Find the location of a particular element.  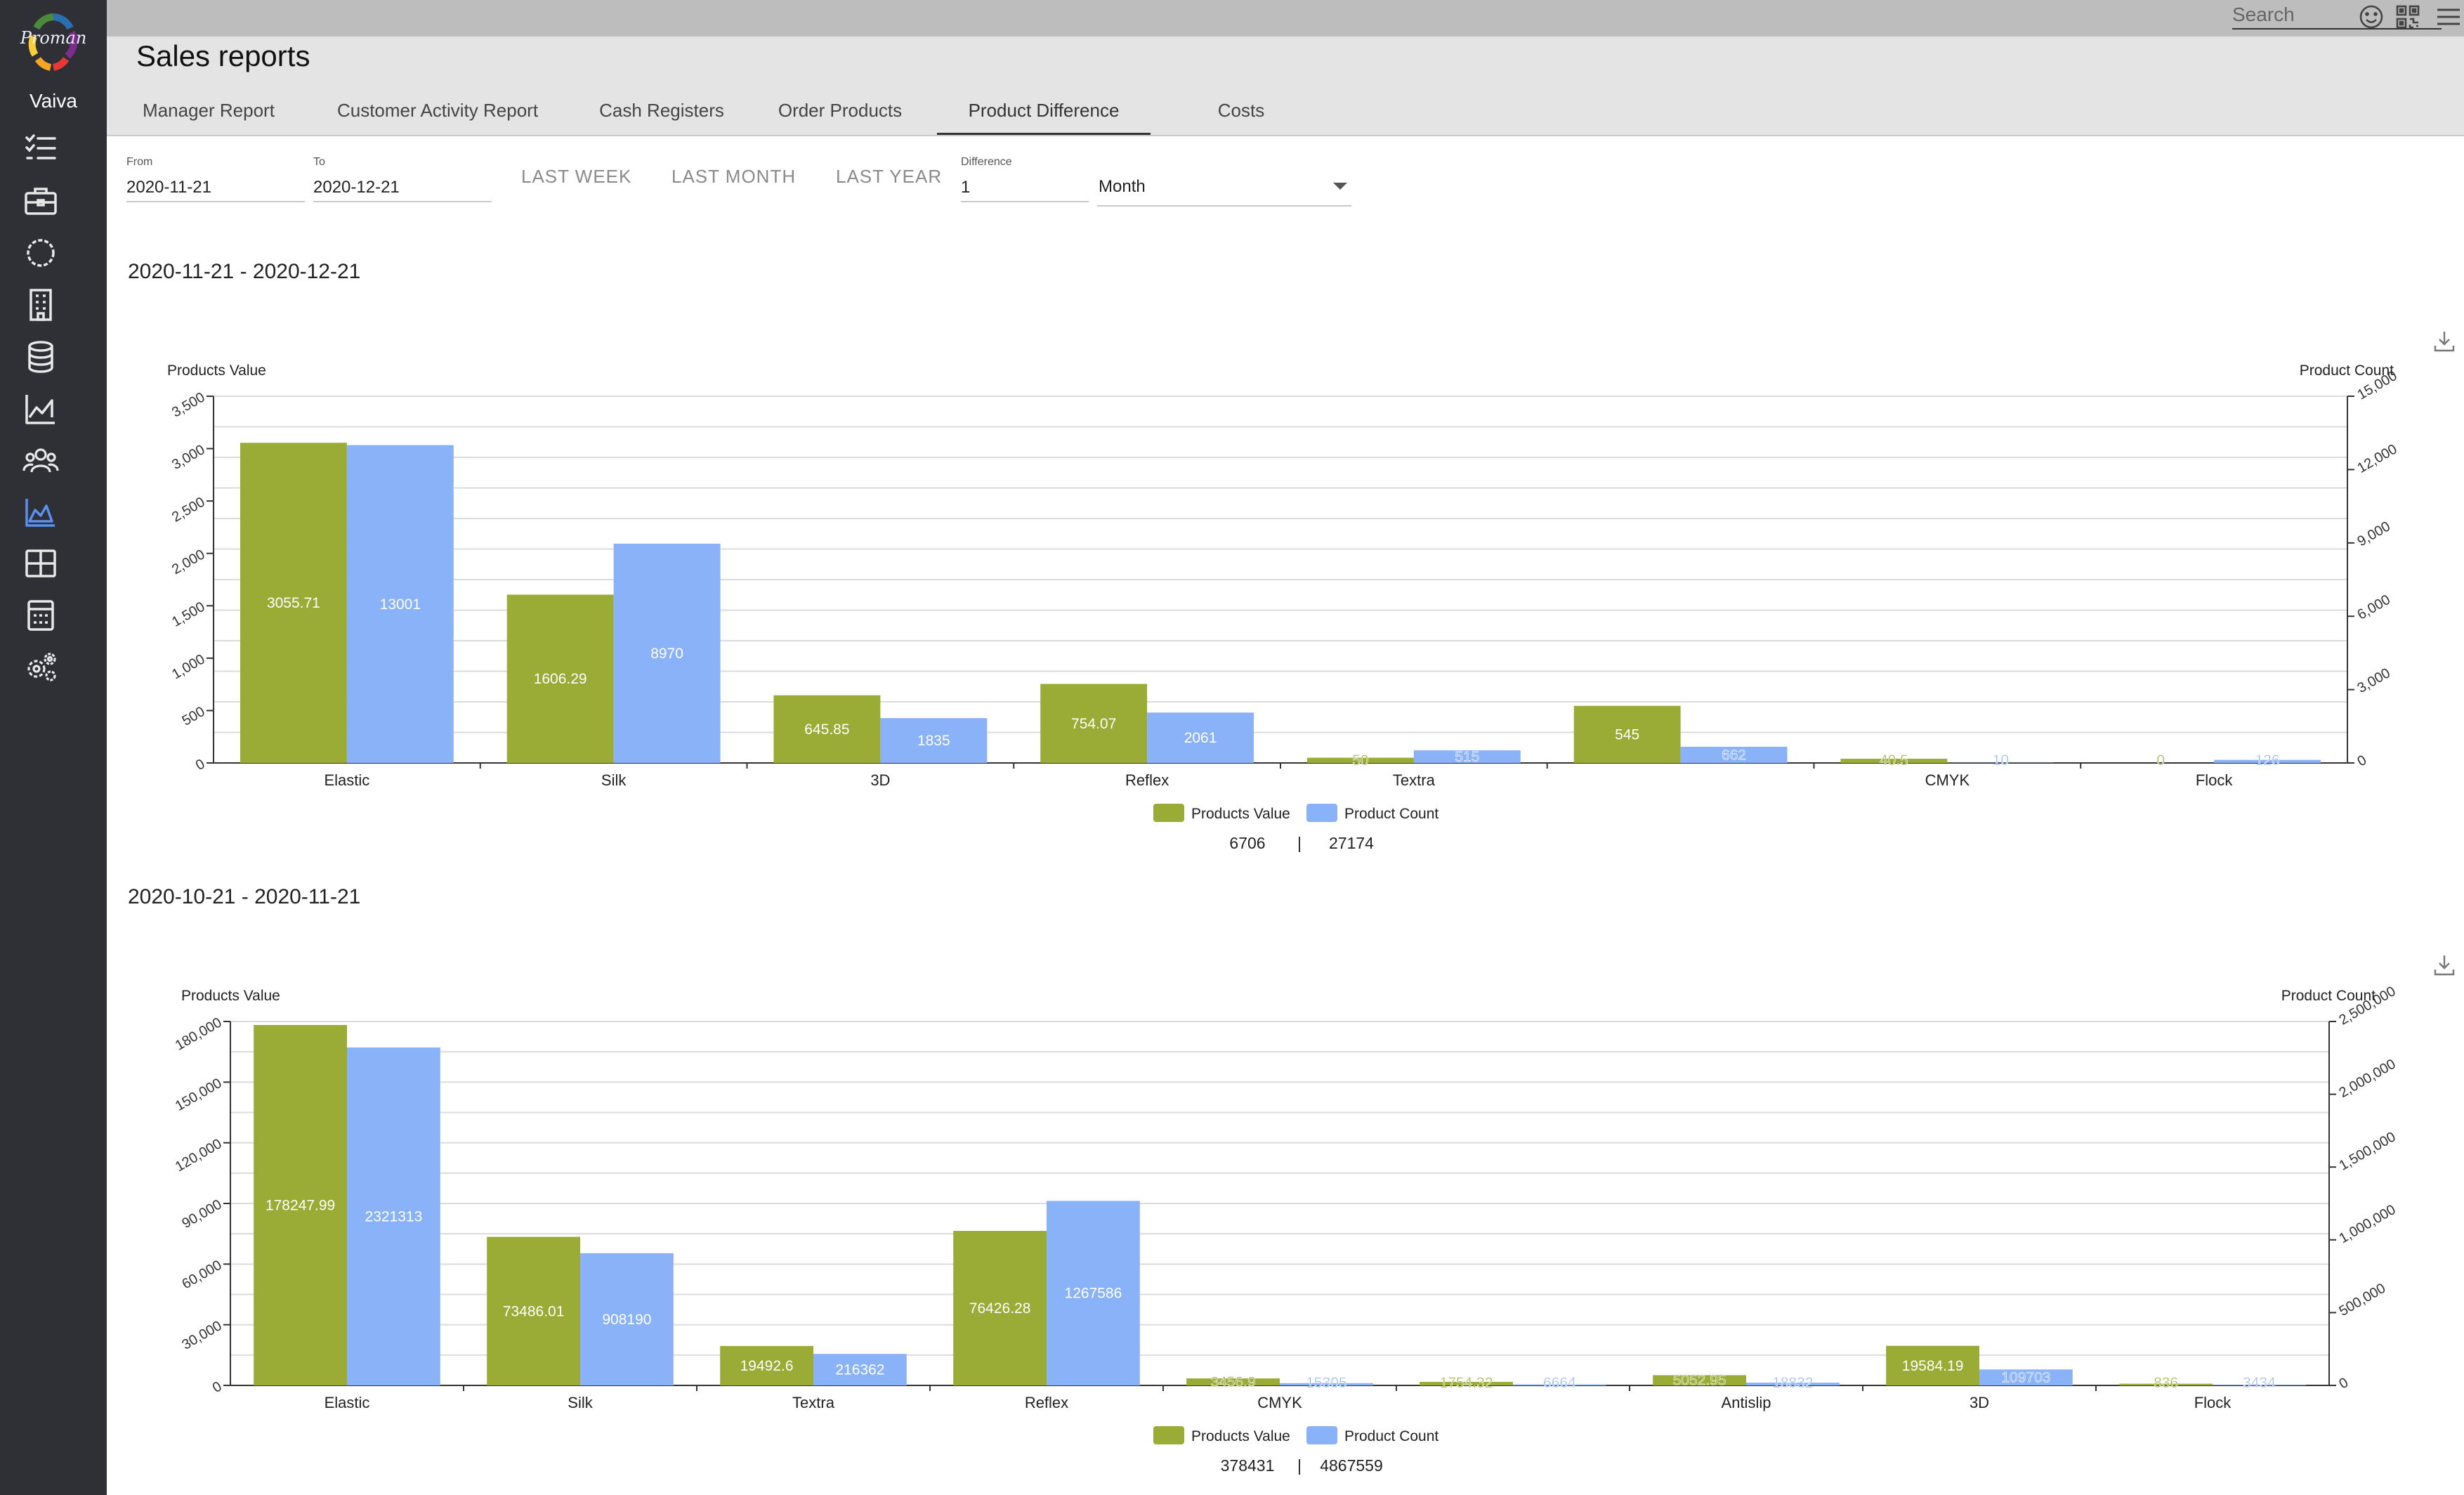

to-date-field: To is located at coordinates (402, 180).